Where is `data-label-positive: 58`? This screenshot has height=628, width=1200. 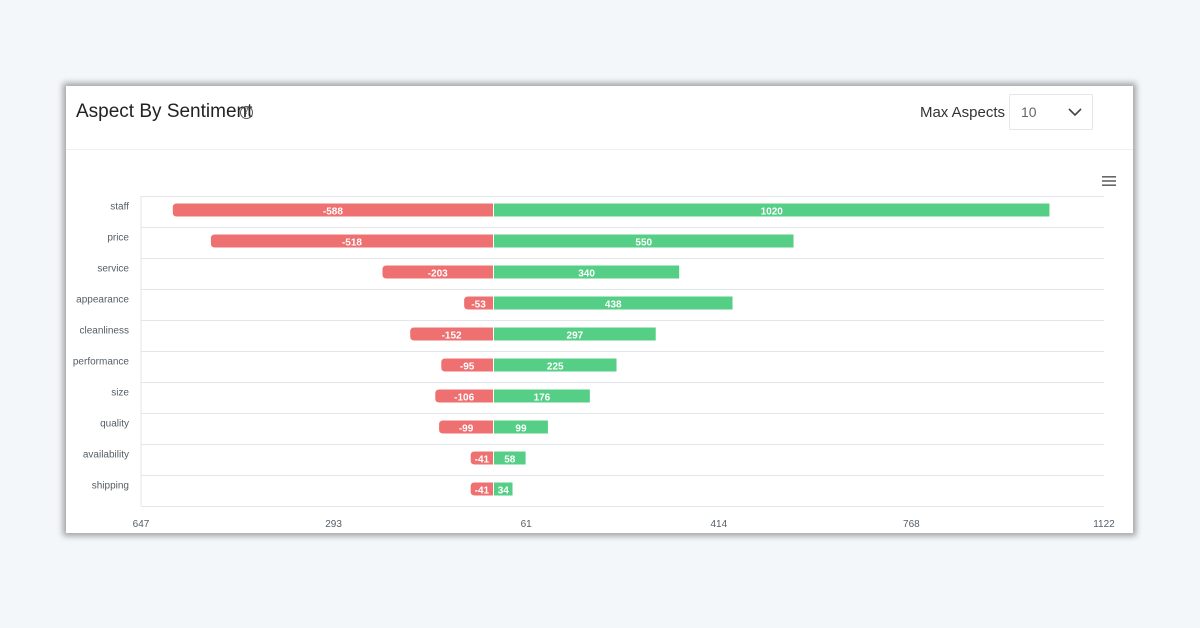
data-label-positive: 58 is located at coordinates (510, 460).